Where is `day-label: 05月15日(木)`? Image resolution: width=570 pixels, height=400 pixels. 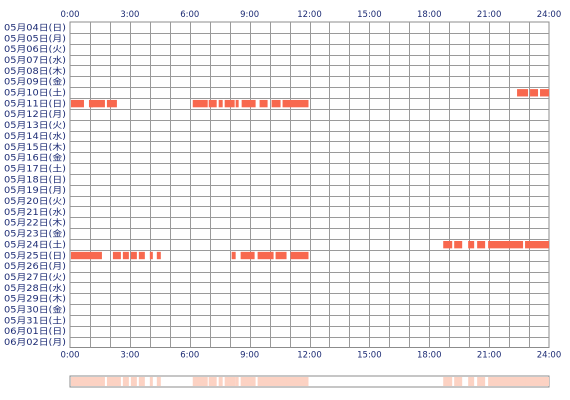 day-label: 05月15日(木) is located at coordinates (35, 147).